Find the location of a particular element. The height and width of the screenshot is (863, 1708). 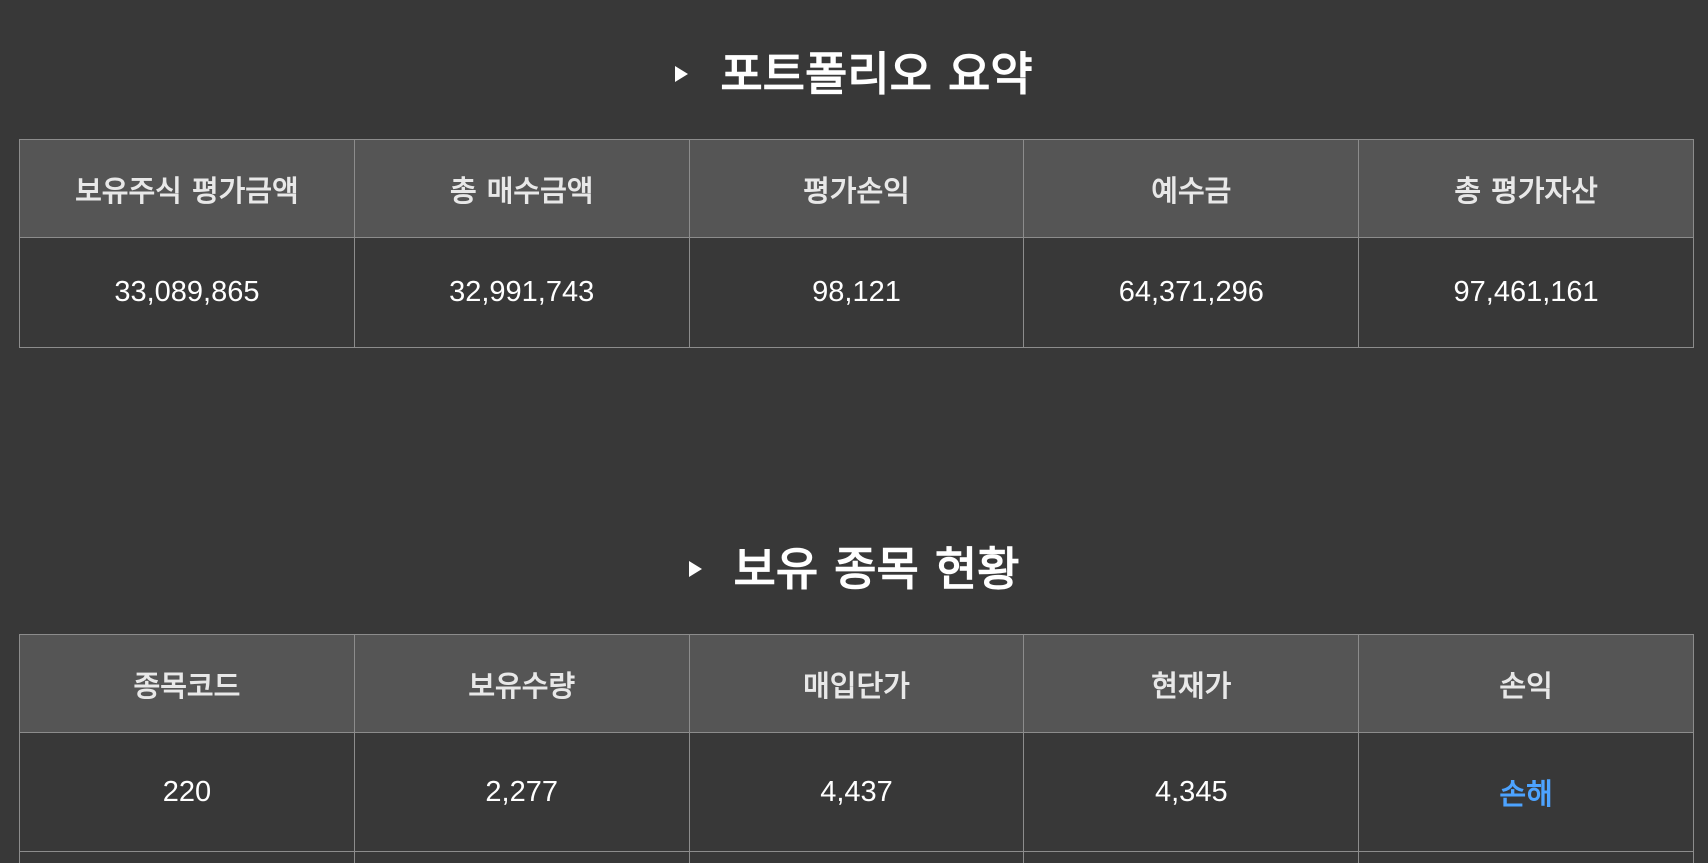

summary-header-row: 보유주식 평가금액 총 매수금액 평가손익 예수금 총 평가자산 is located at coordinates (856, 188).